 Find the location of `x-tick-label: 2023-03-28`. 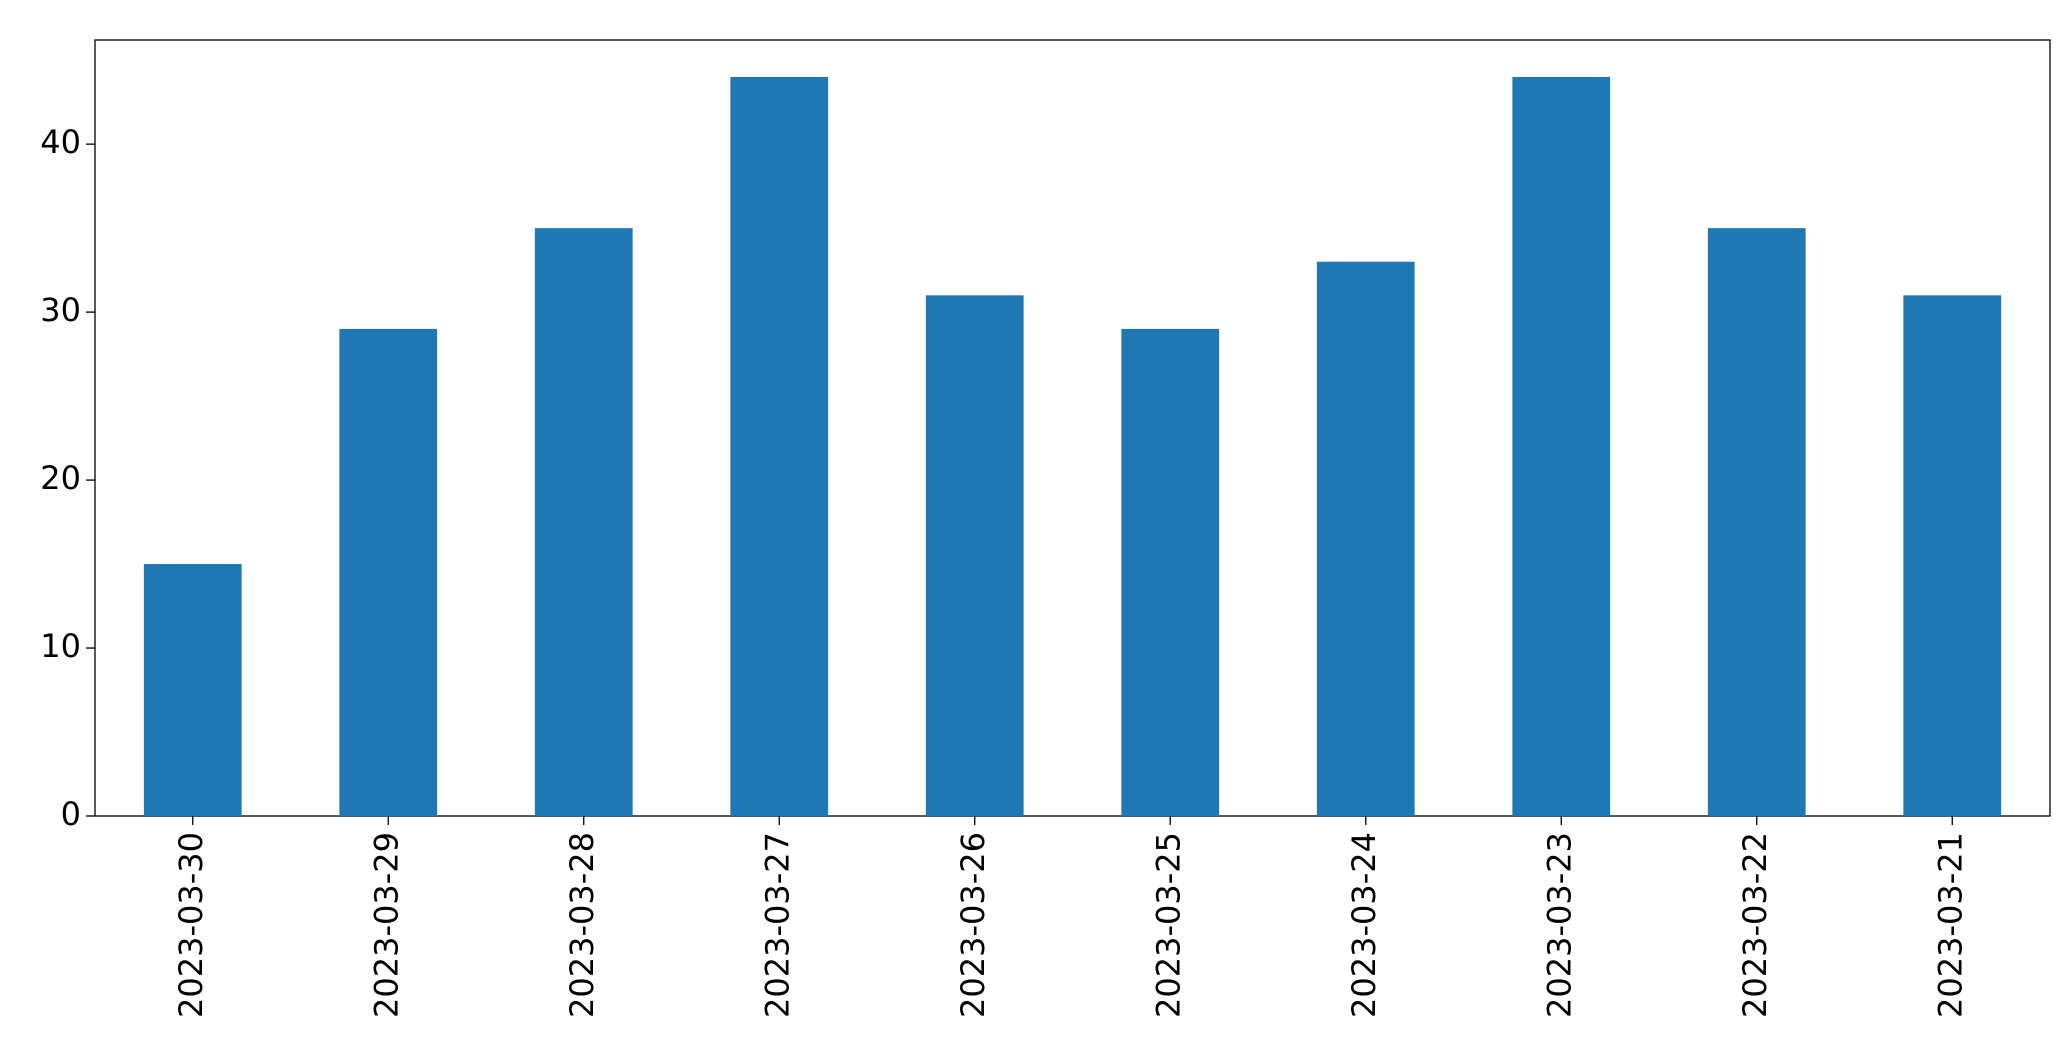

x-tick-label: 2023-03-28 is located at coordinates (582, 925).